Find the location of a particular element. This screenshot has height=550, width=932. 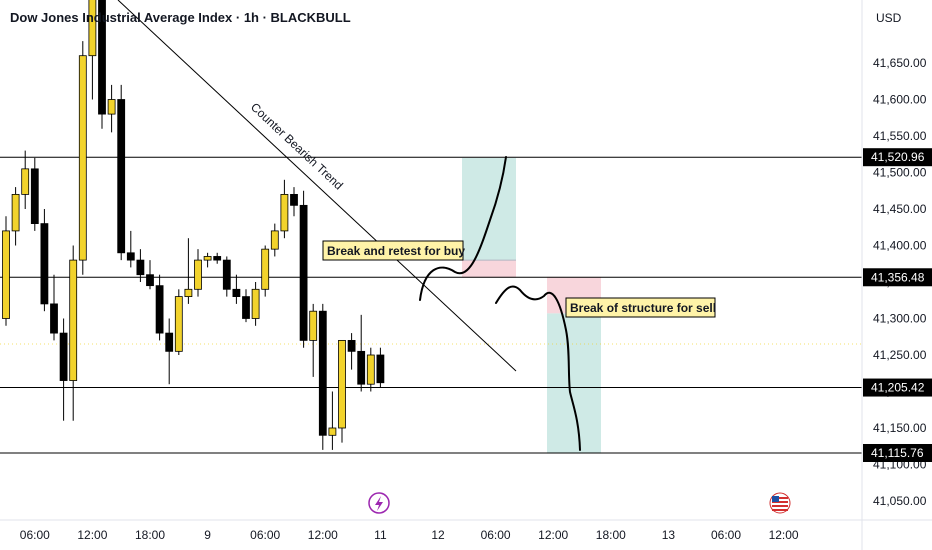

buy-note: Break and retest for buy is located at coordinates (393, 250).